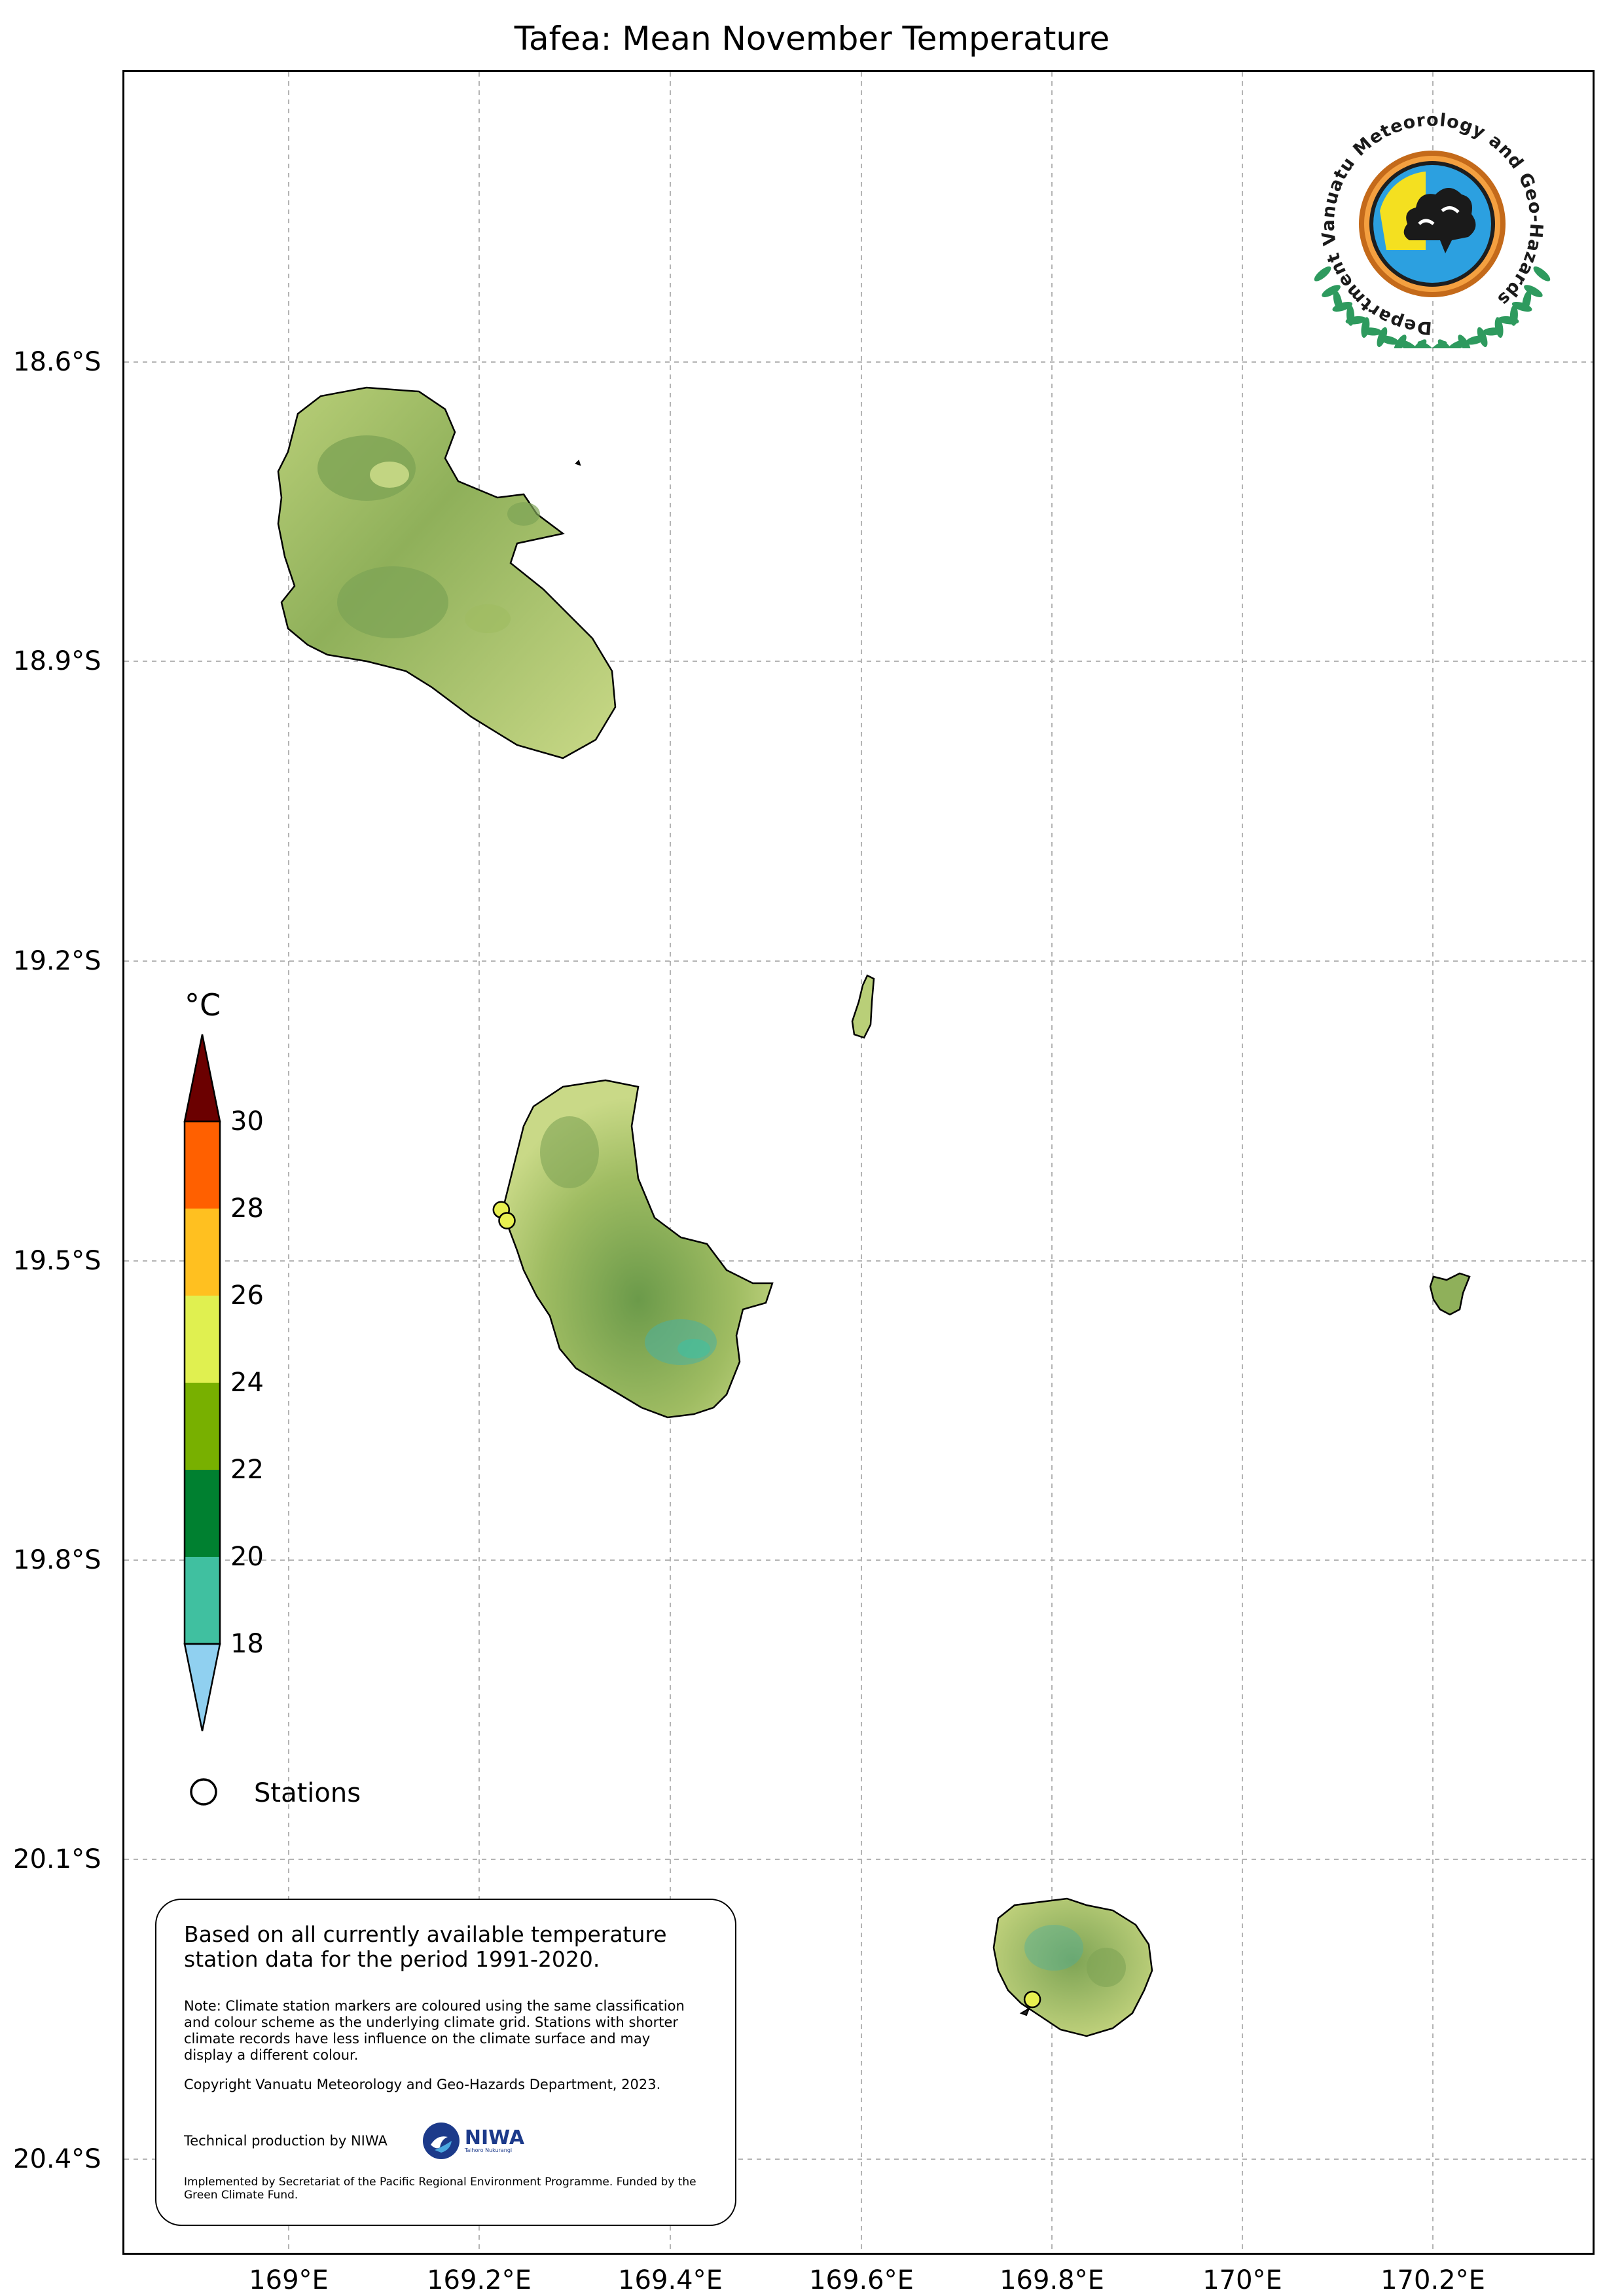  I want to click on colorbar-tick-label: 26, so click(247, 1296).